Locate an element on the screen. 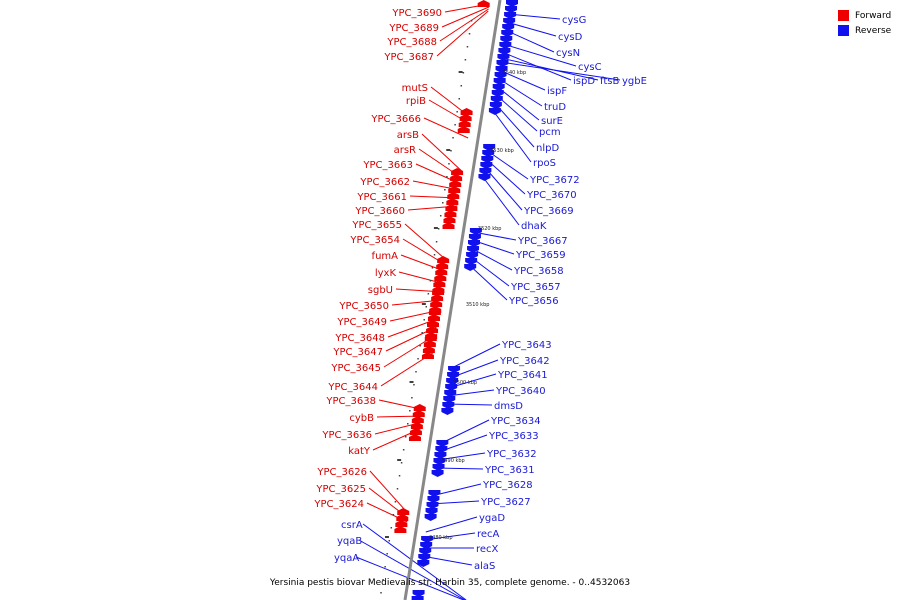 This screenshot has height=600, width=900. forward-gene-label: YPC_3650 is located at coordinates (363, 306).